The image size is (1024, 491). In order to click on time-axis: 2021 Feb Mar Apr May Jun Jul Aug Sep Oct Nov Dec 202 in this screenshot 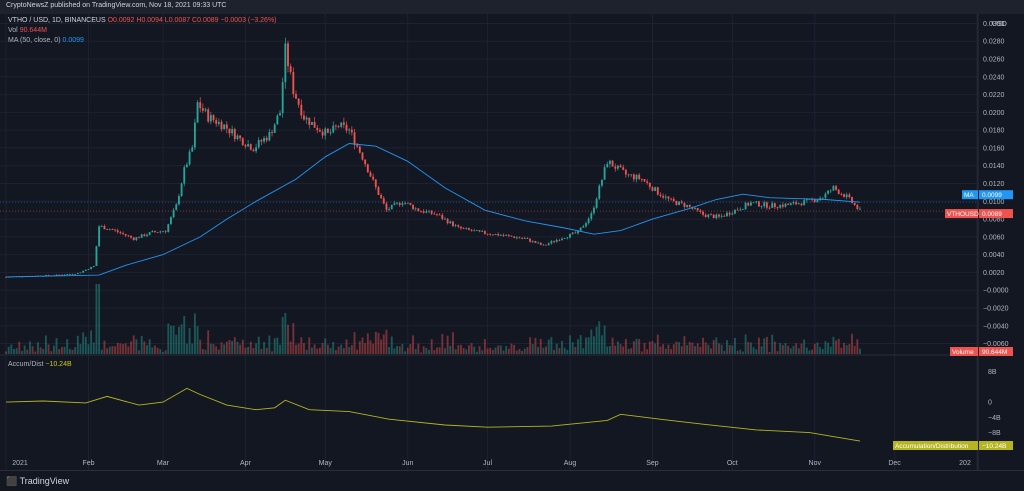, I will do `click(491, 463)`.